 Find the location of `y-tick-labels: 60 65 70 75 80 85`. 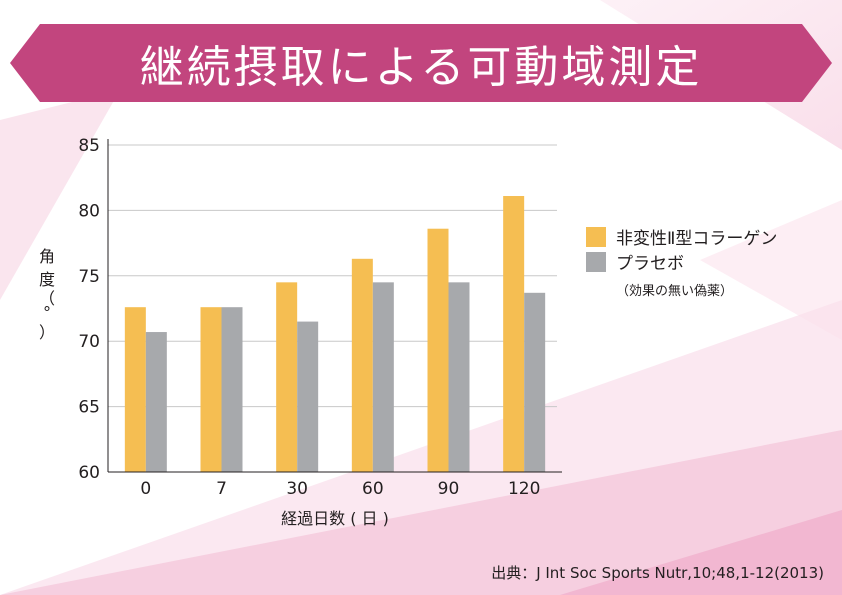

y-tick-labels: 60 65 70 75 80 85 is located at coordinates (89, 309).